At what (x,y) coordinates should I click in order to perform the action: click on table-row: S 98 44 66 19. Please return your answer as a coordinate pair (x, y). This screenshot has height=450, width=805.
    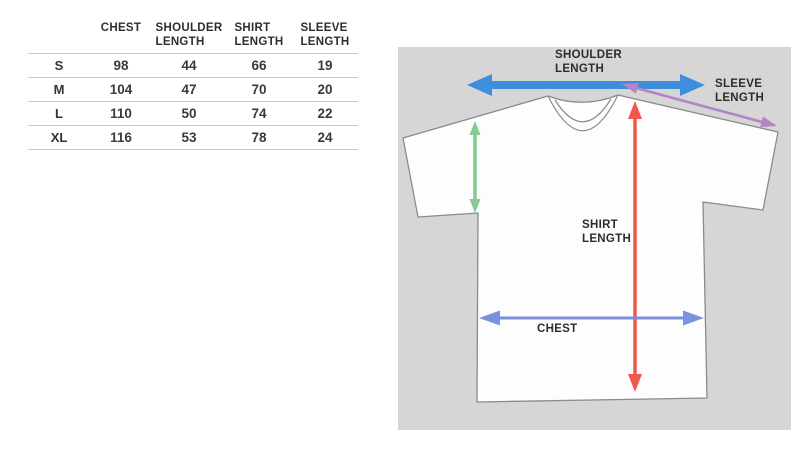
    Looking at the image, I should click on (193, 66).